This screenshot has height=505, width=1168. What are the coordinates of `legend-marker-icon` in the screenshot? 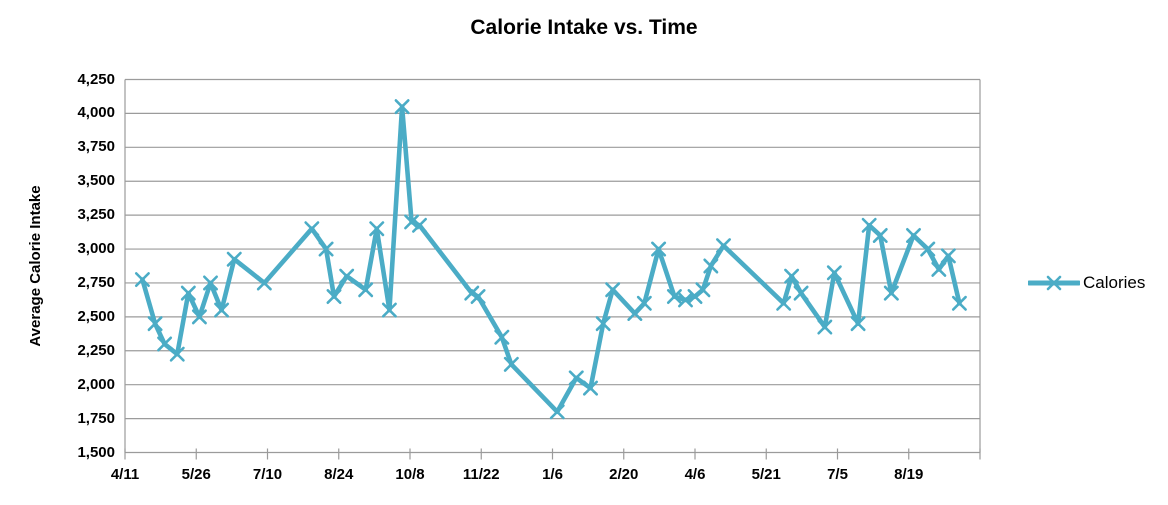 It's located at (1054, 283).